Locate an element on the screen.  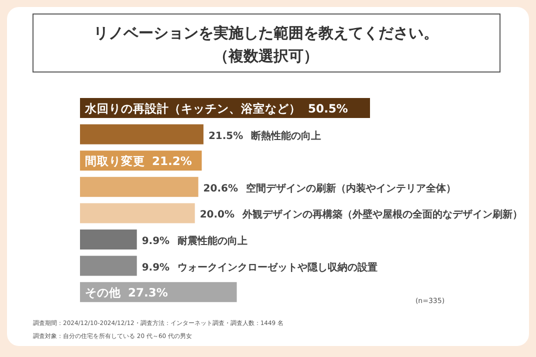
chart-subtitle: （複数選択可） is located at coordinates (266, 56).